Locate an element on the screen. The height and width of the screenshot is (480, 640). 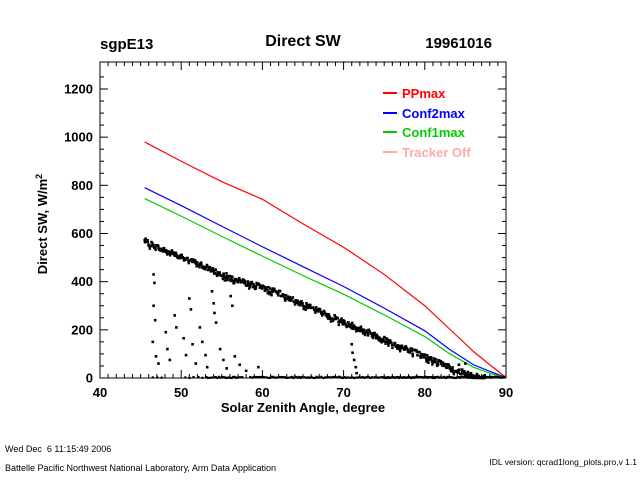
legend-item-tracker-off: Tracker Off is located at coordinates (427, 152).